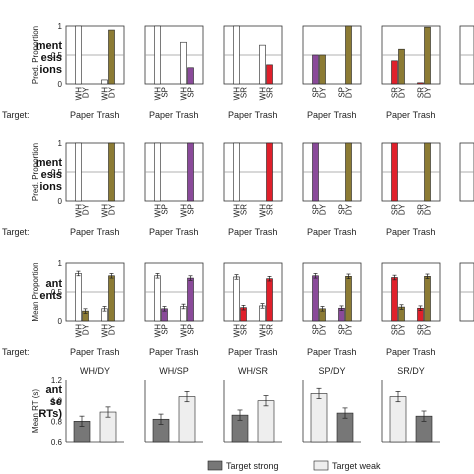  I want to click on row-label-participants: ant ents, so click(31, 290).